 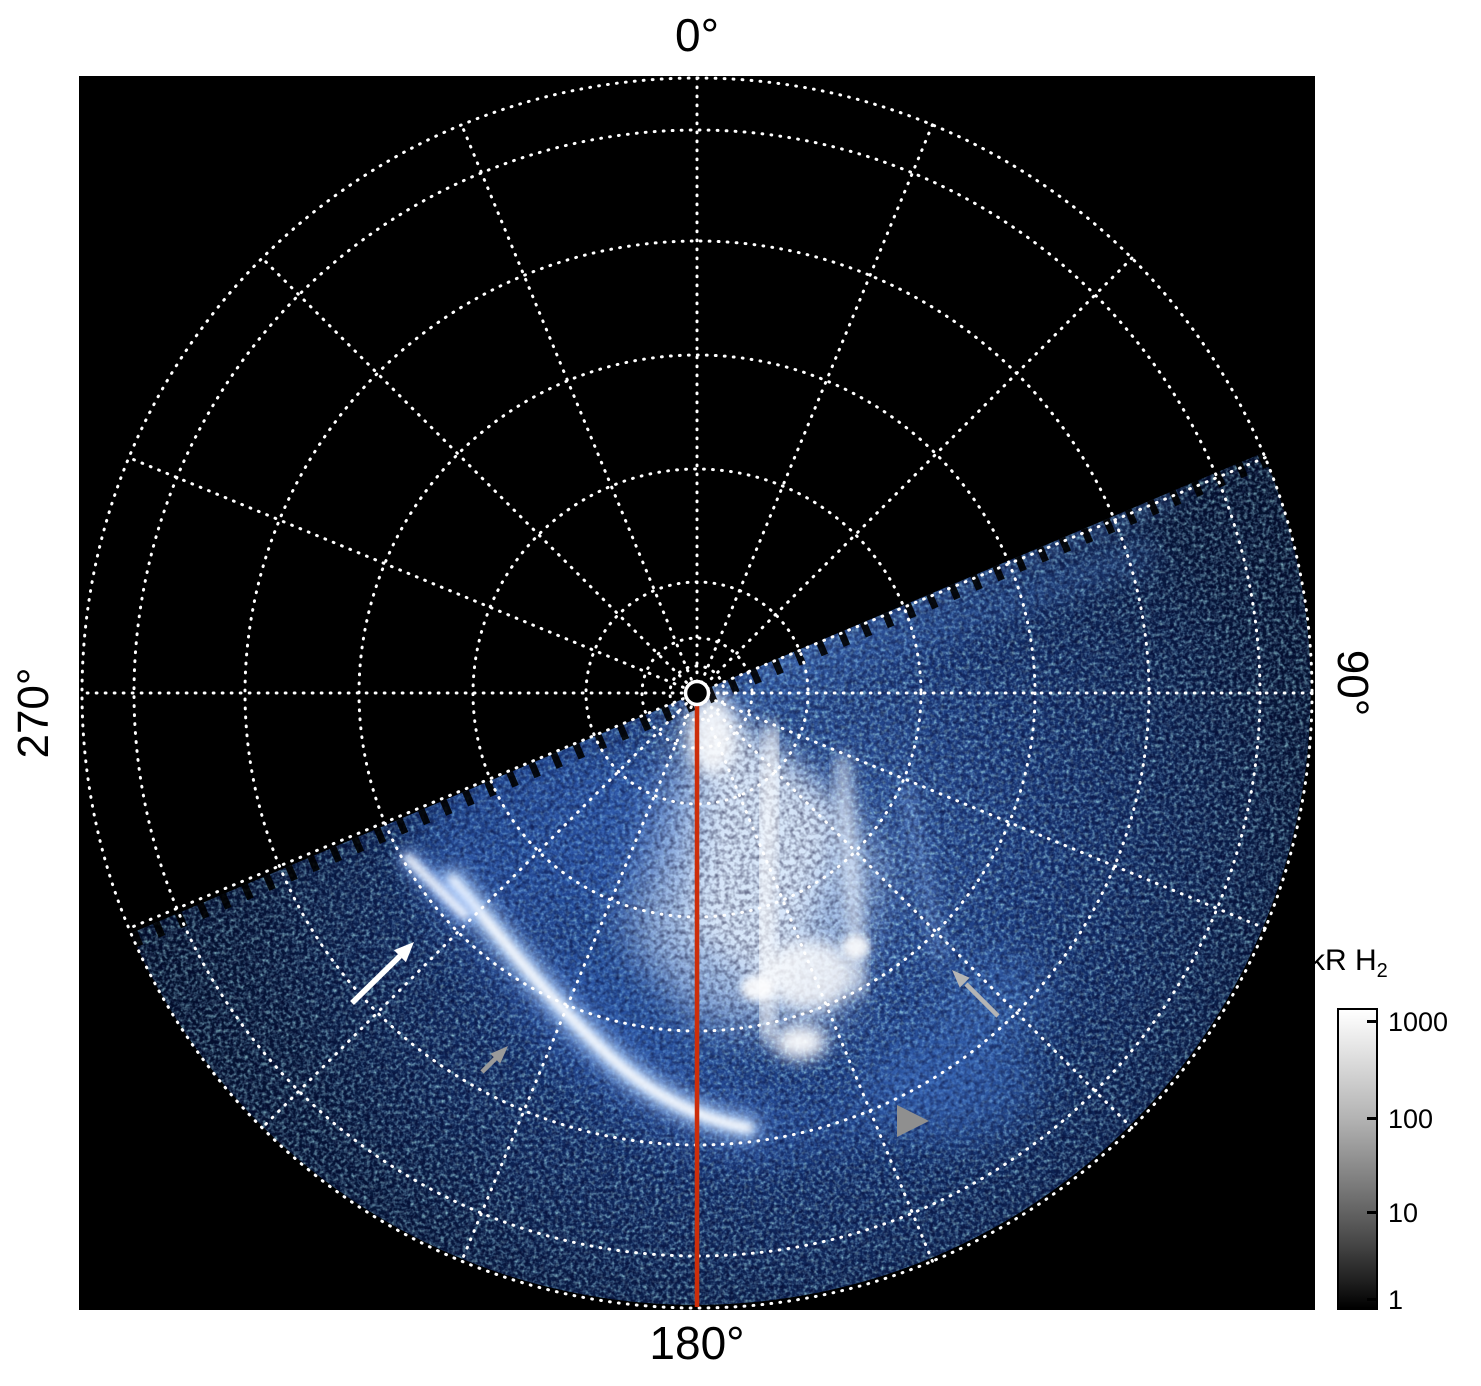 What do you see at coordinates (976, 994) in the screenshot?
I see `gray-arrow-right` at bounding box center [976, 994].